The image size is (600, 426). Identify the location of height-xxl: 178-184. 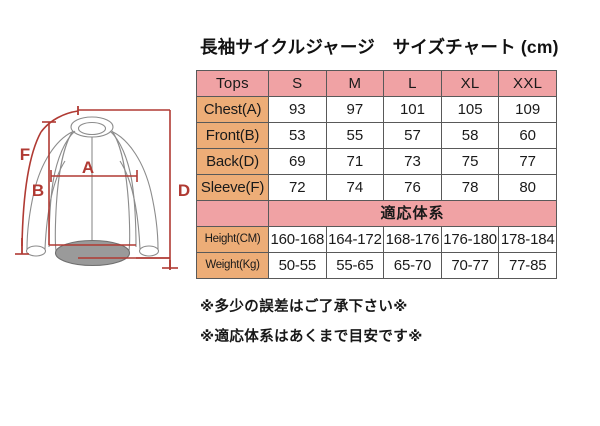
(527, 239).